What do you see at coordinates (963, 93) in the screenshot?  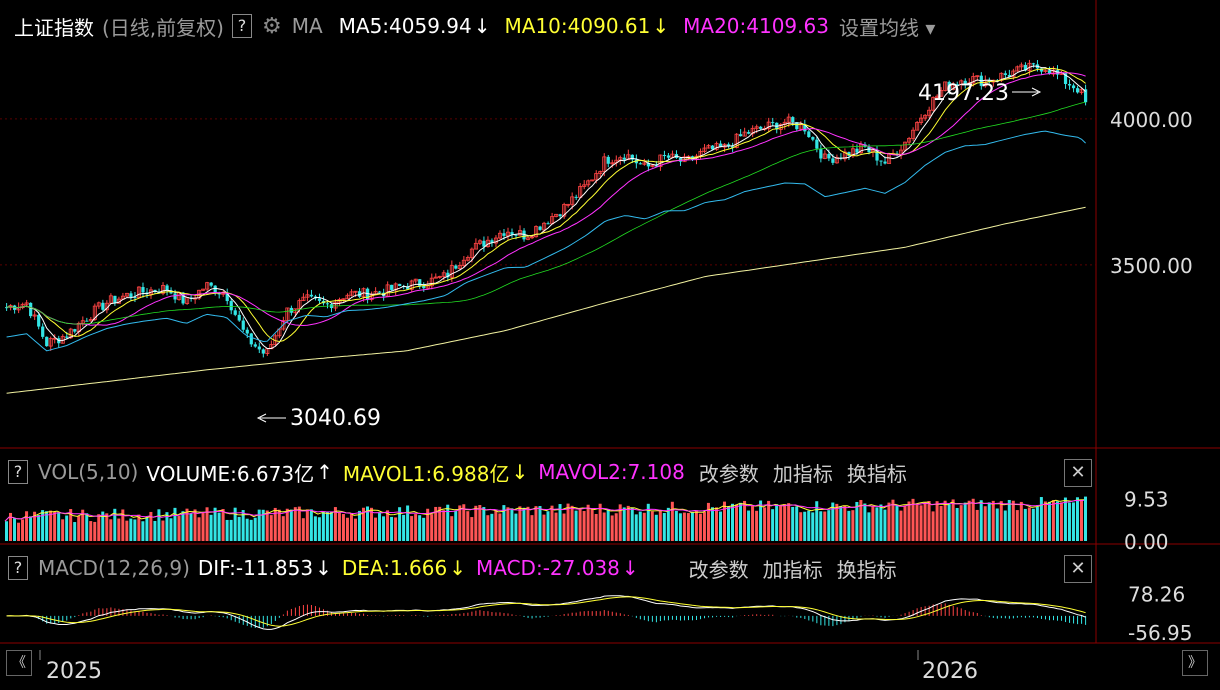 I see `high-price-annotation: 4197.23` at bounding box center [963, 93].